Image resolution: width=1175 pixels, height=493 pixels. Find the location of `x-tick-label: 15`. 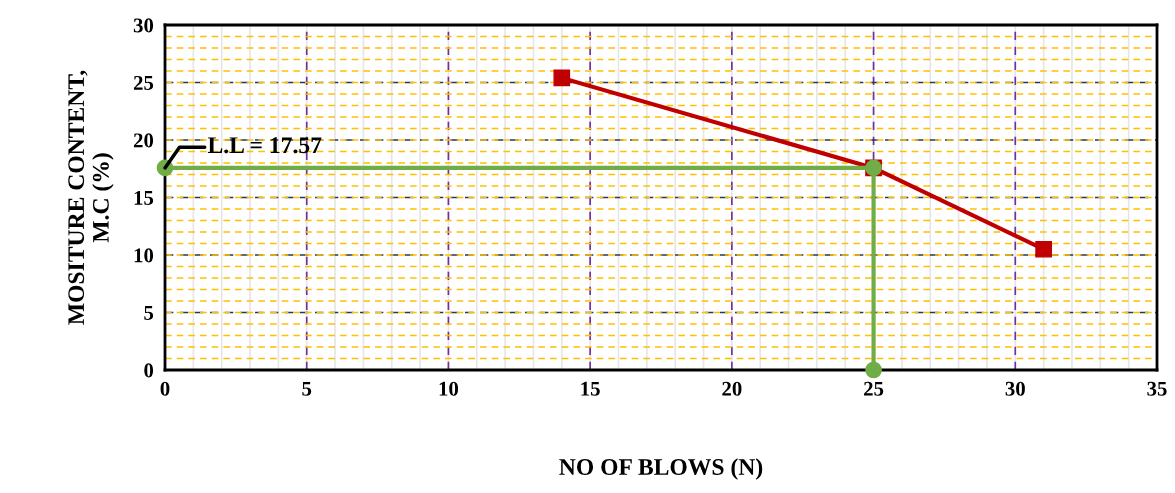

x-tick-label: 15 is located at coordinates (590, 388).